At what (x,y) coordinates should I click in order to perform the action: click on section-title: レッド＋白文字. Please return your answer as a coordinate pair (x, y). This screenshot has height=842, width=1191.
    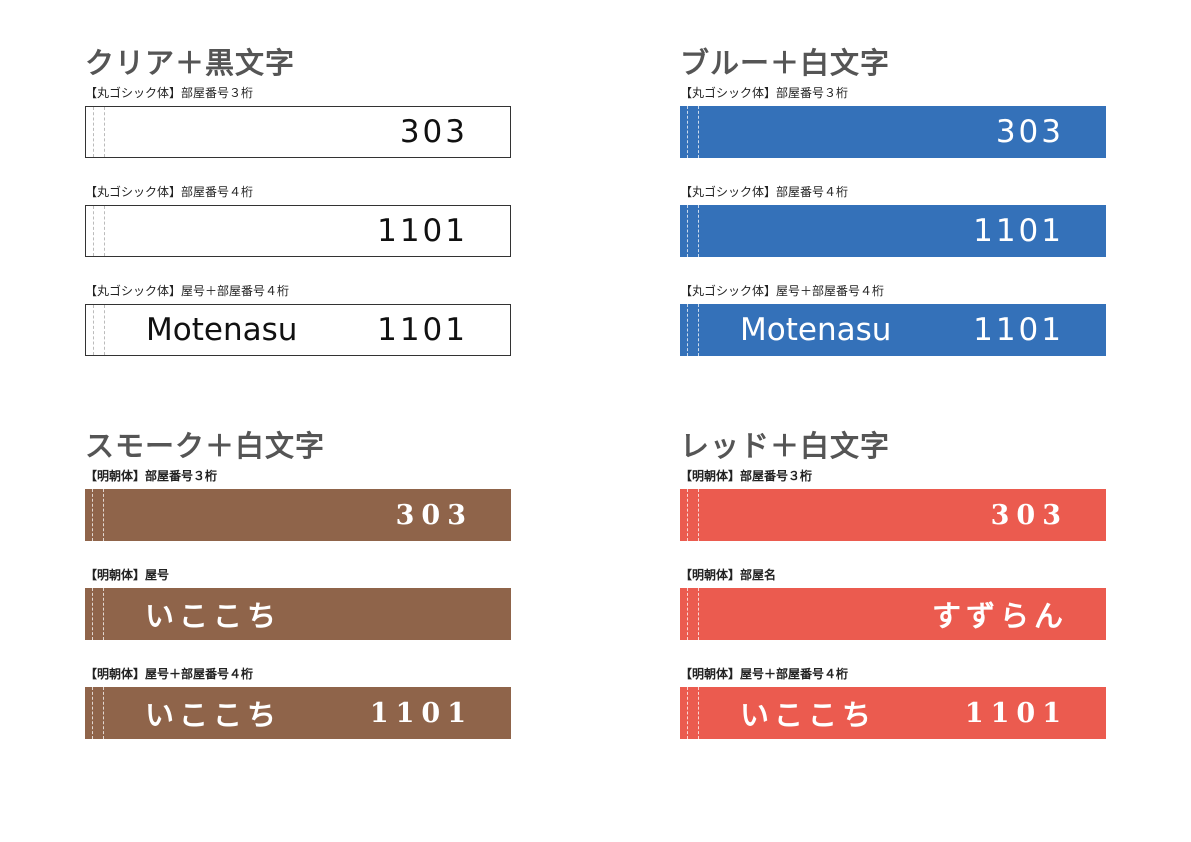
    Looking at the image, I should click on (785, 446).